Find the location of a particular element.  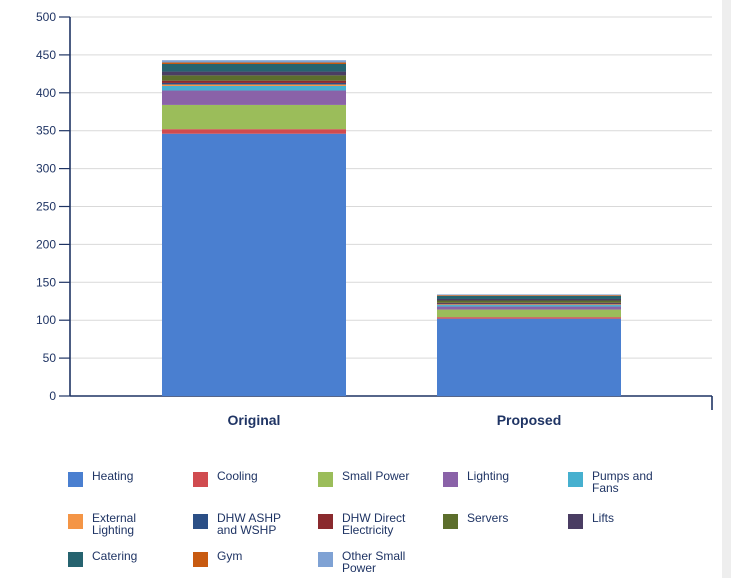

legend-label: Cooling is located at coordinates (237, 476).